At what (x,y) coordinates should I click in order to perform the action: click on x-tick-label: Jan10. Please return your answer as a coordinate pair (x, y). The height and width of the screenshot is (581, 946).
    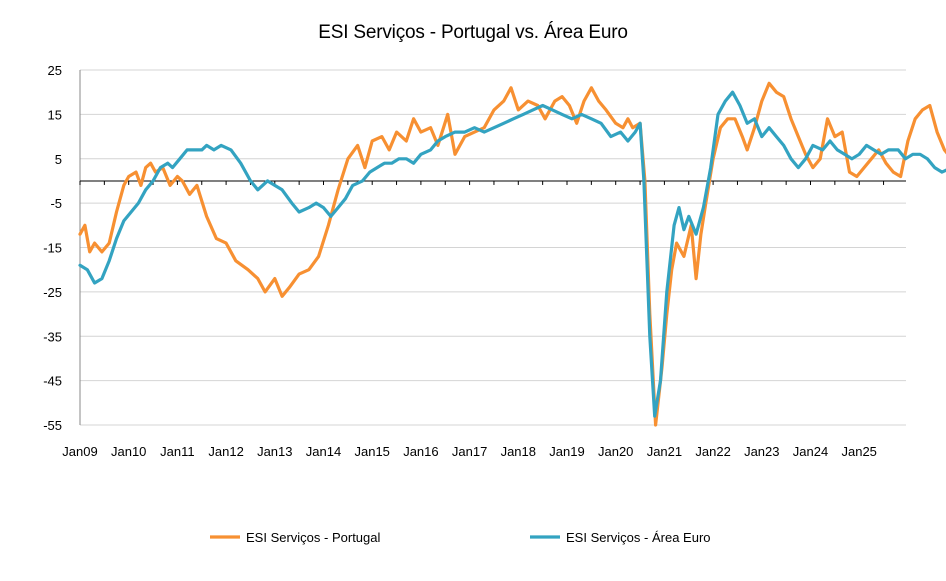
    Looking at the image, I should click on (128, 451).